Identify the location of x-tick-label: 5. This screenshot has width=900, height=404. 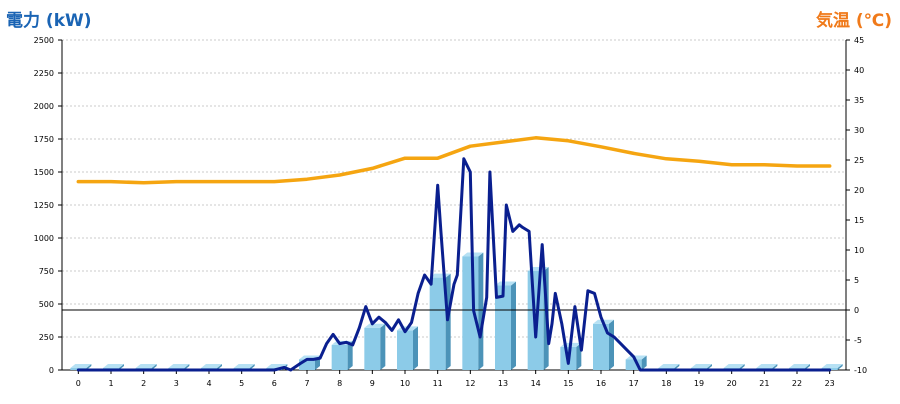
(241, 383).